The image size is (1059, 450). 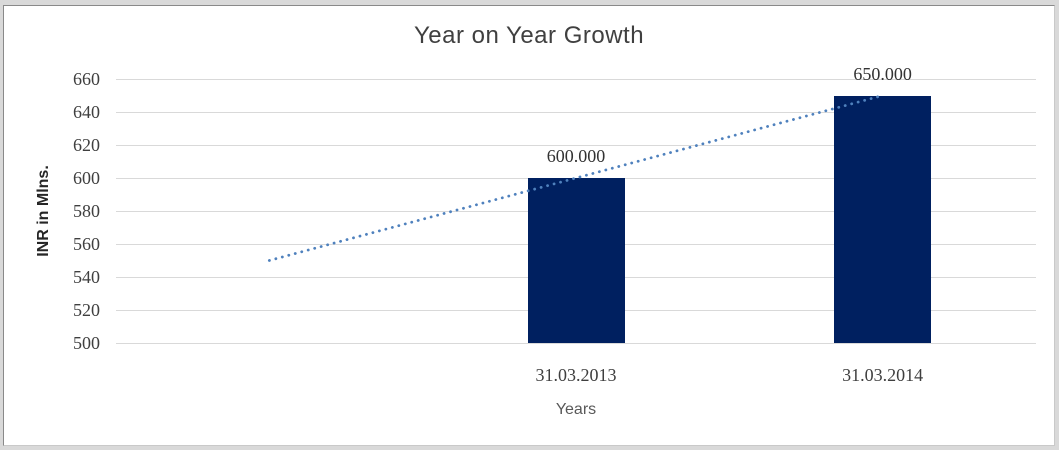 What do you see at coordinates (576, 156) in the screenshot?
I see `bar-data-label: 600.000` at bounding box center [576, 156].